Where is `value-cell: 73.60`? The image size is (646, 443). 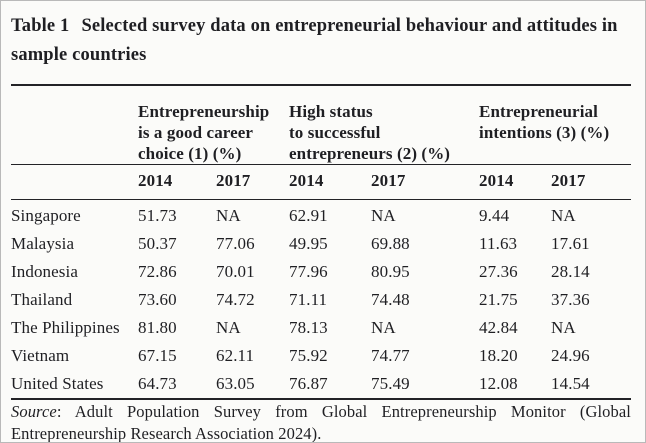
value-cell: 73.60 is located at coordinates (157, 299).